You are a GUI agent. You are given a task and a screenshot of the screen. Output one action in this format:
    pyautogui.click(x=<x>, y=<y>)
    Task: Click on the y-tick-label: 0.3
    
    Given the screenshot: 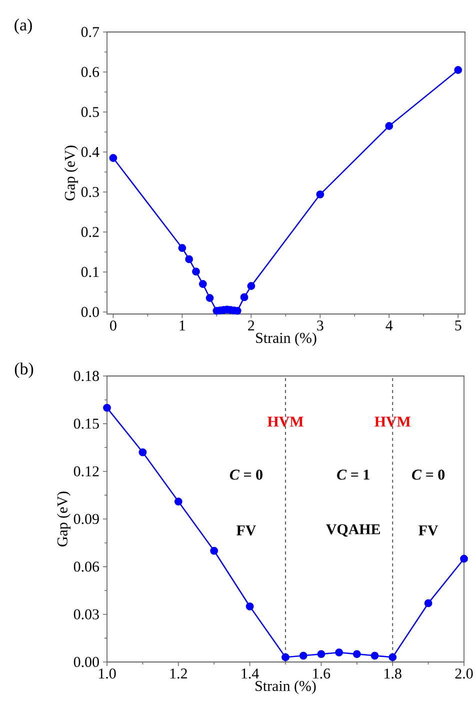 What is the action you would take?
    pyautogui.click(x=90, y=192)
    